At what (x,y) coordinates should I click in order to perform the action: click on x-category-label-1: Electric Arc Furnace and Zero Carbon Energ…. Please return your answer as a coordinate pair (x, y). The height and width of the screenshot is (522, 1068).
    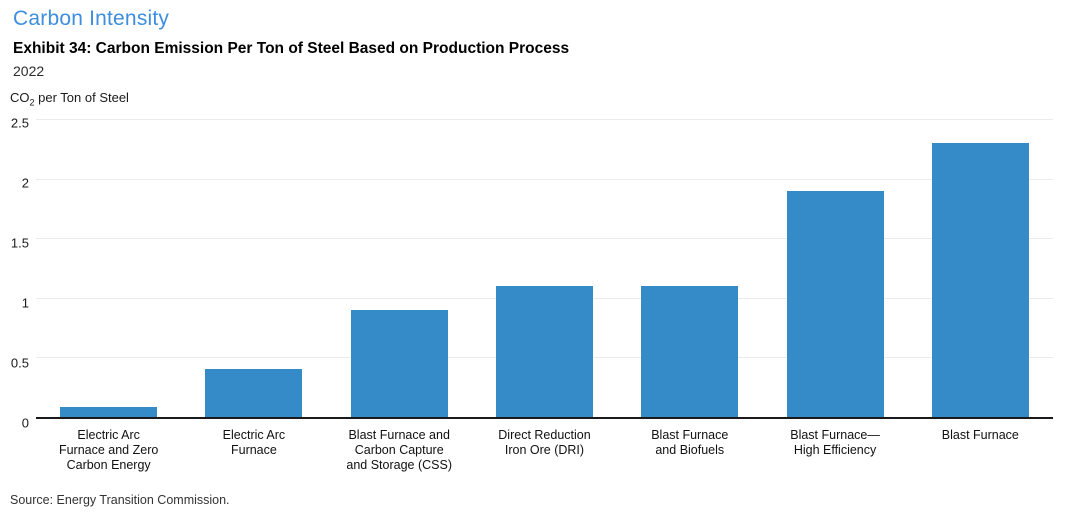
    Looking at the image, I should click on (108, 450).